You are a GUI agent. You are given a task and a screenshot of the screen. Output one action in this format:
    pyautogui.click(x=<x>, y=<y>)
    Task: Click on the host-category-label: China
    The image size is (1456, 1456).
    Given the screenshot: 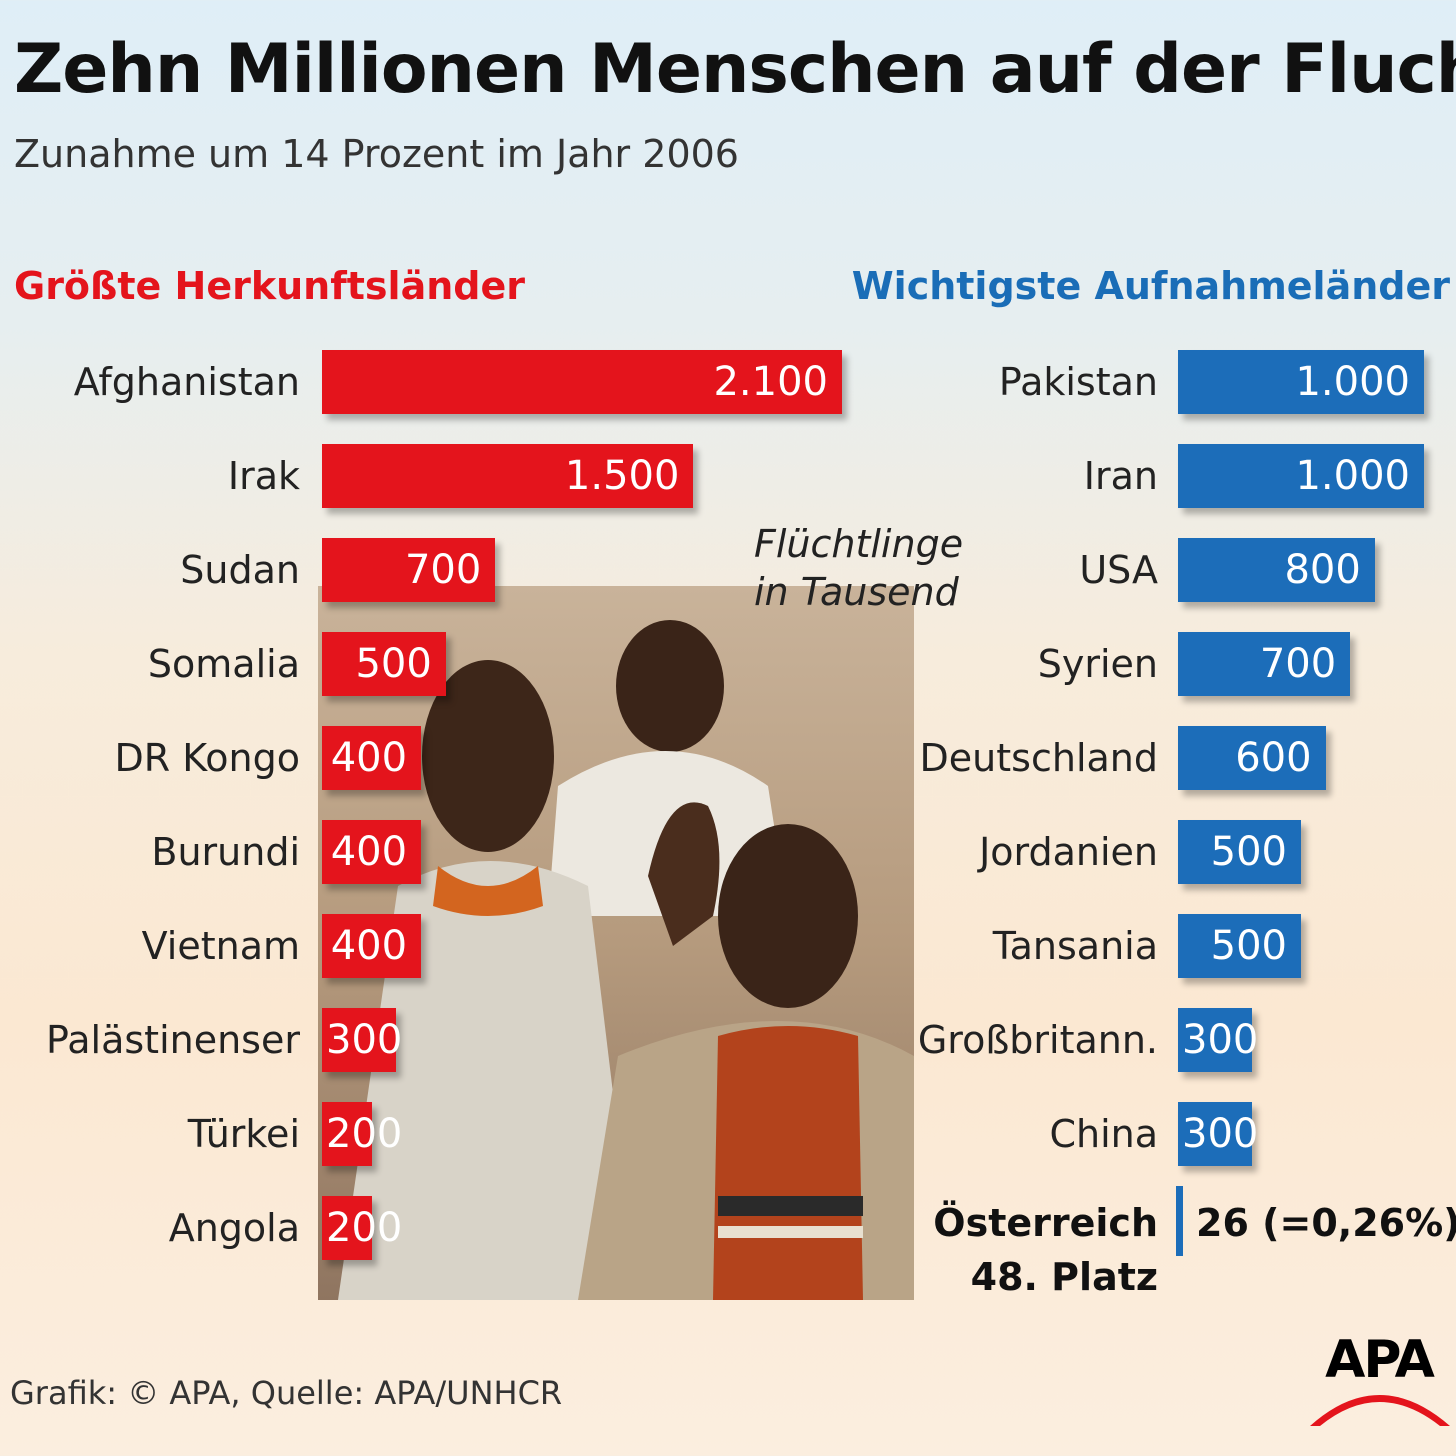 What is the action you would take?
    pyautogui.click(x=1103, y=1134)
    